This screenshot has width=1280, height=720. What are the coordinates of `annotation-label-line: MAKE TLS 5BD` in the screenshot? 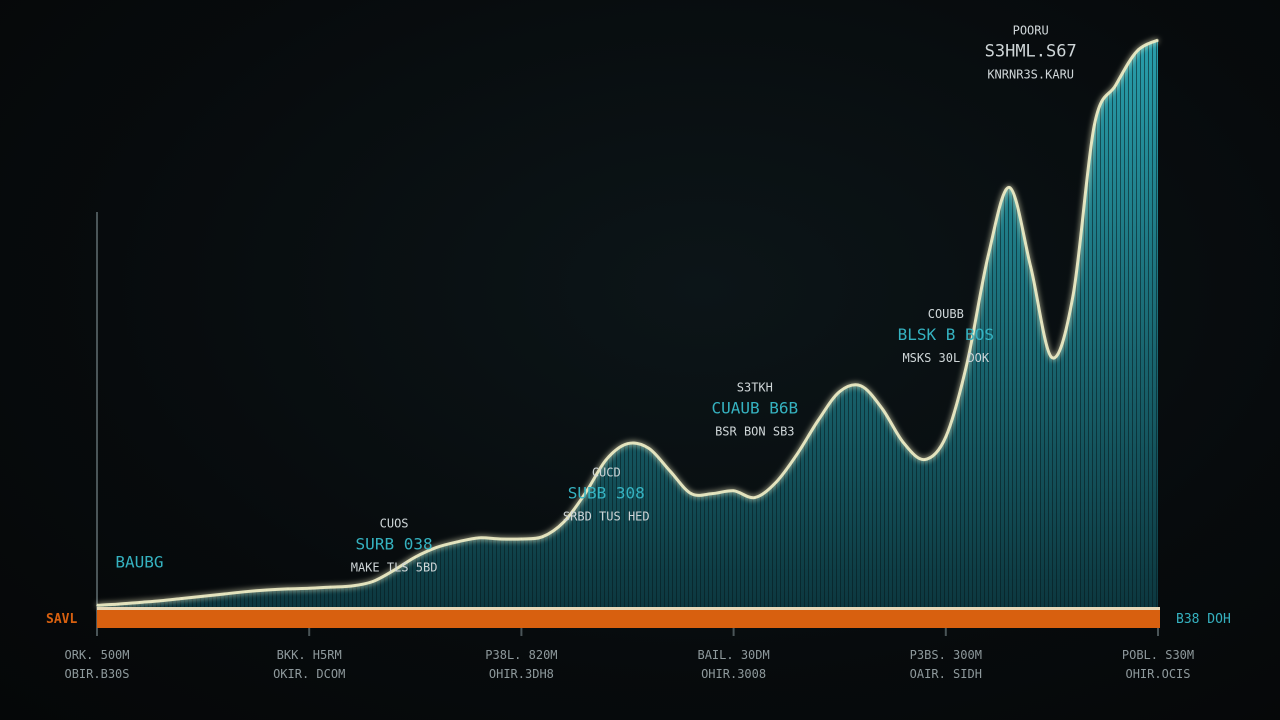 It's located at (394, 568).